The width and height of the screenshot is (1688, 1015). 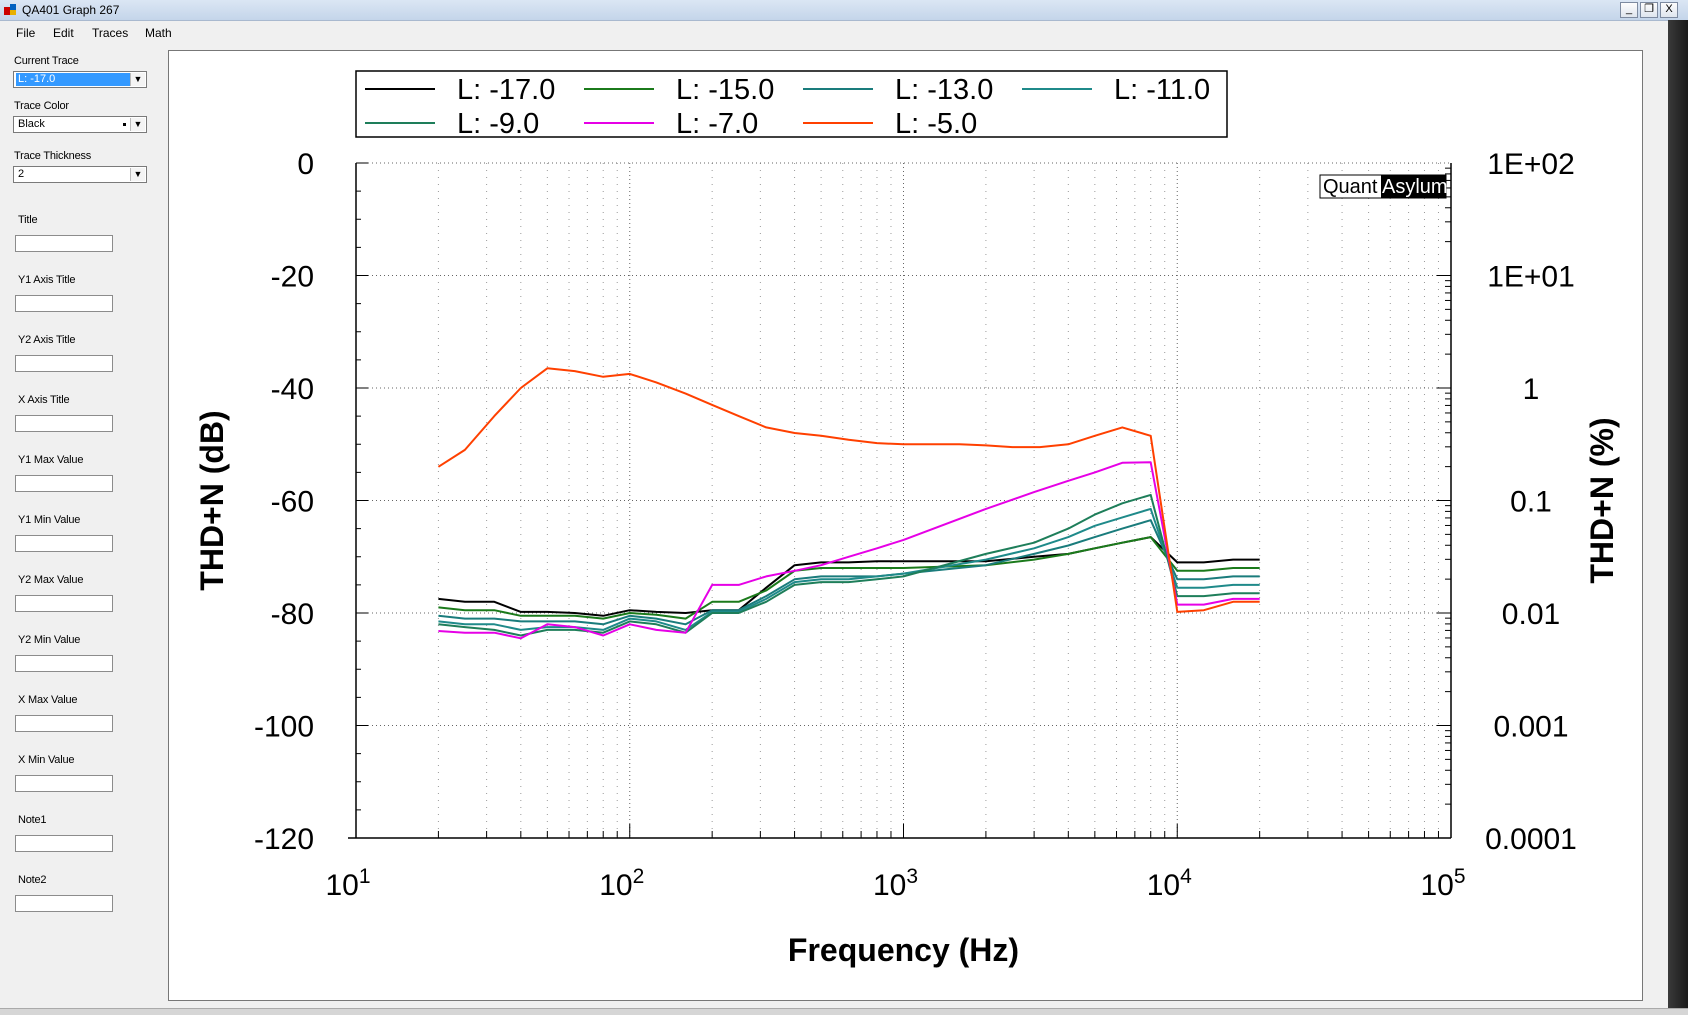 I want to click on y2-tick-label: 1E+02, so click(x=1531, y=164).